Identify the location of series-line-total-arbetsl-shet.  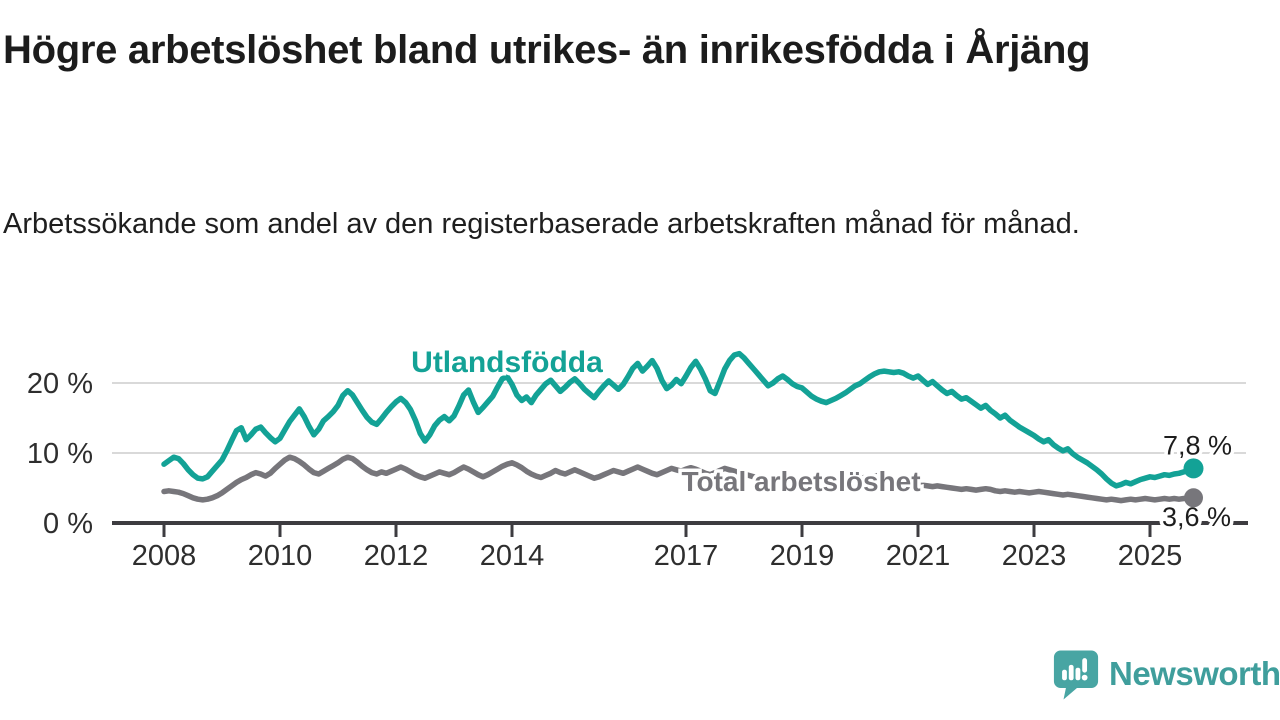
(679, 479).